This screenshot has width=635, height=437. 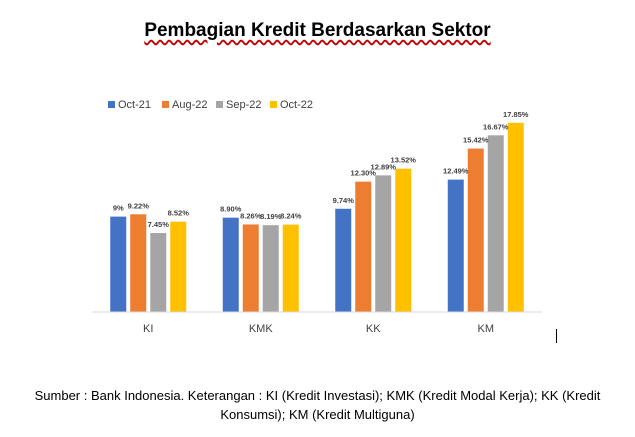 I want to click on x-tick-label: KMK, so click(x=261, y=329).